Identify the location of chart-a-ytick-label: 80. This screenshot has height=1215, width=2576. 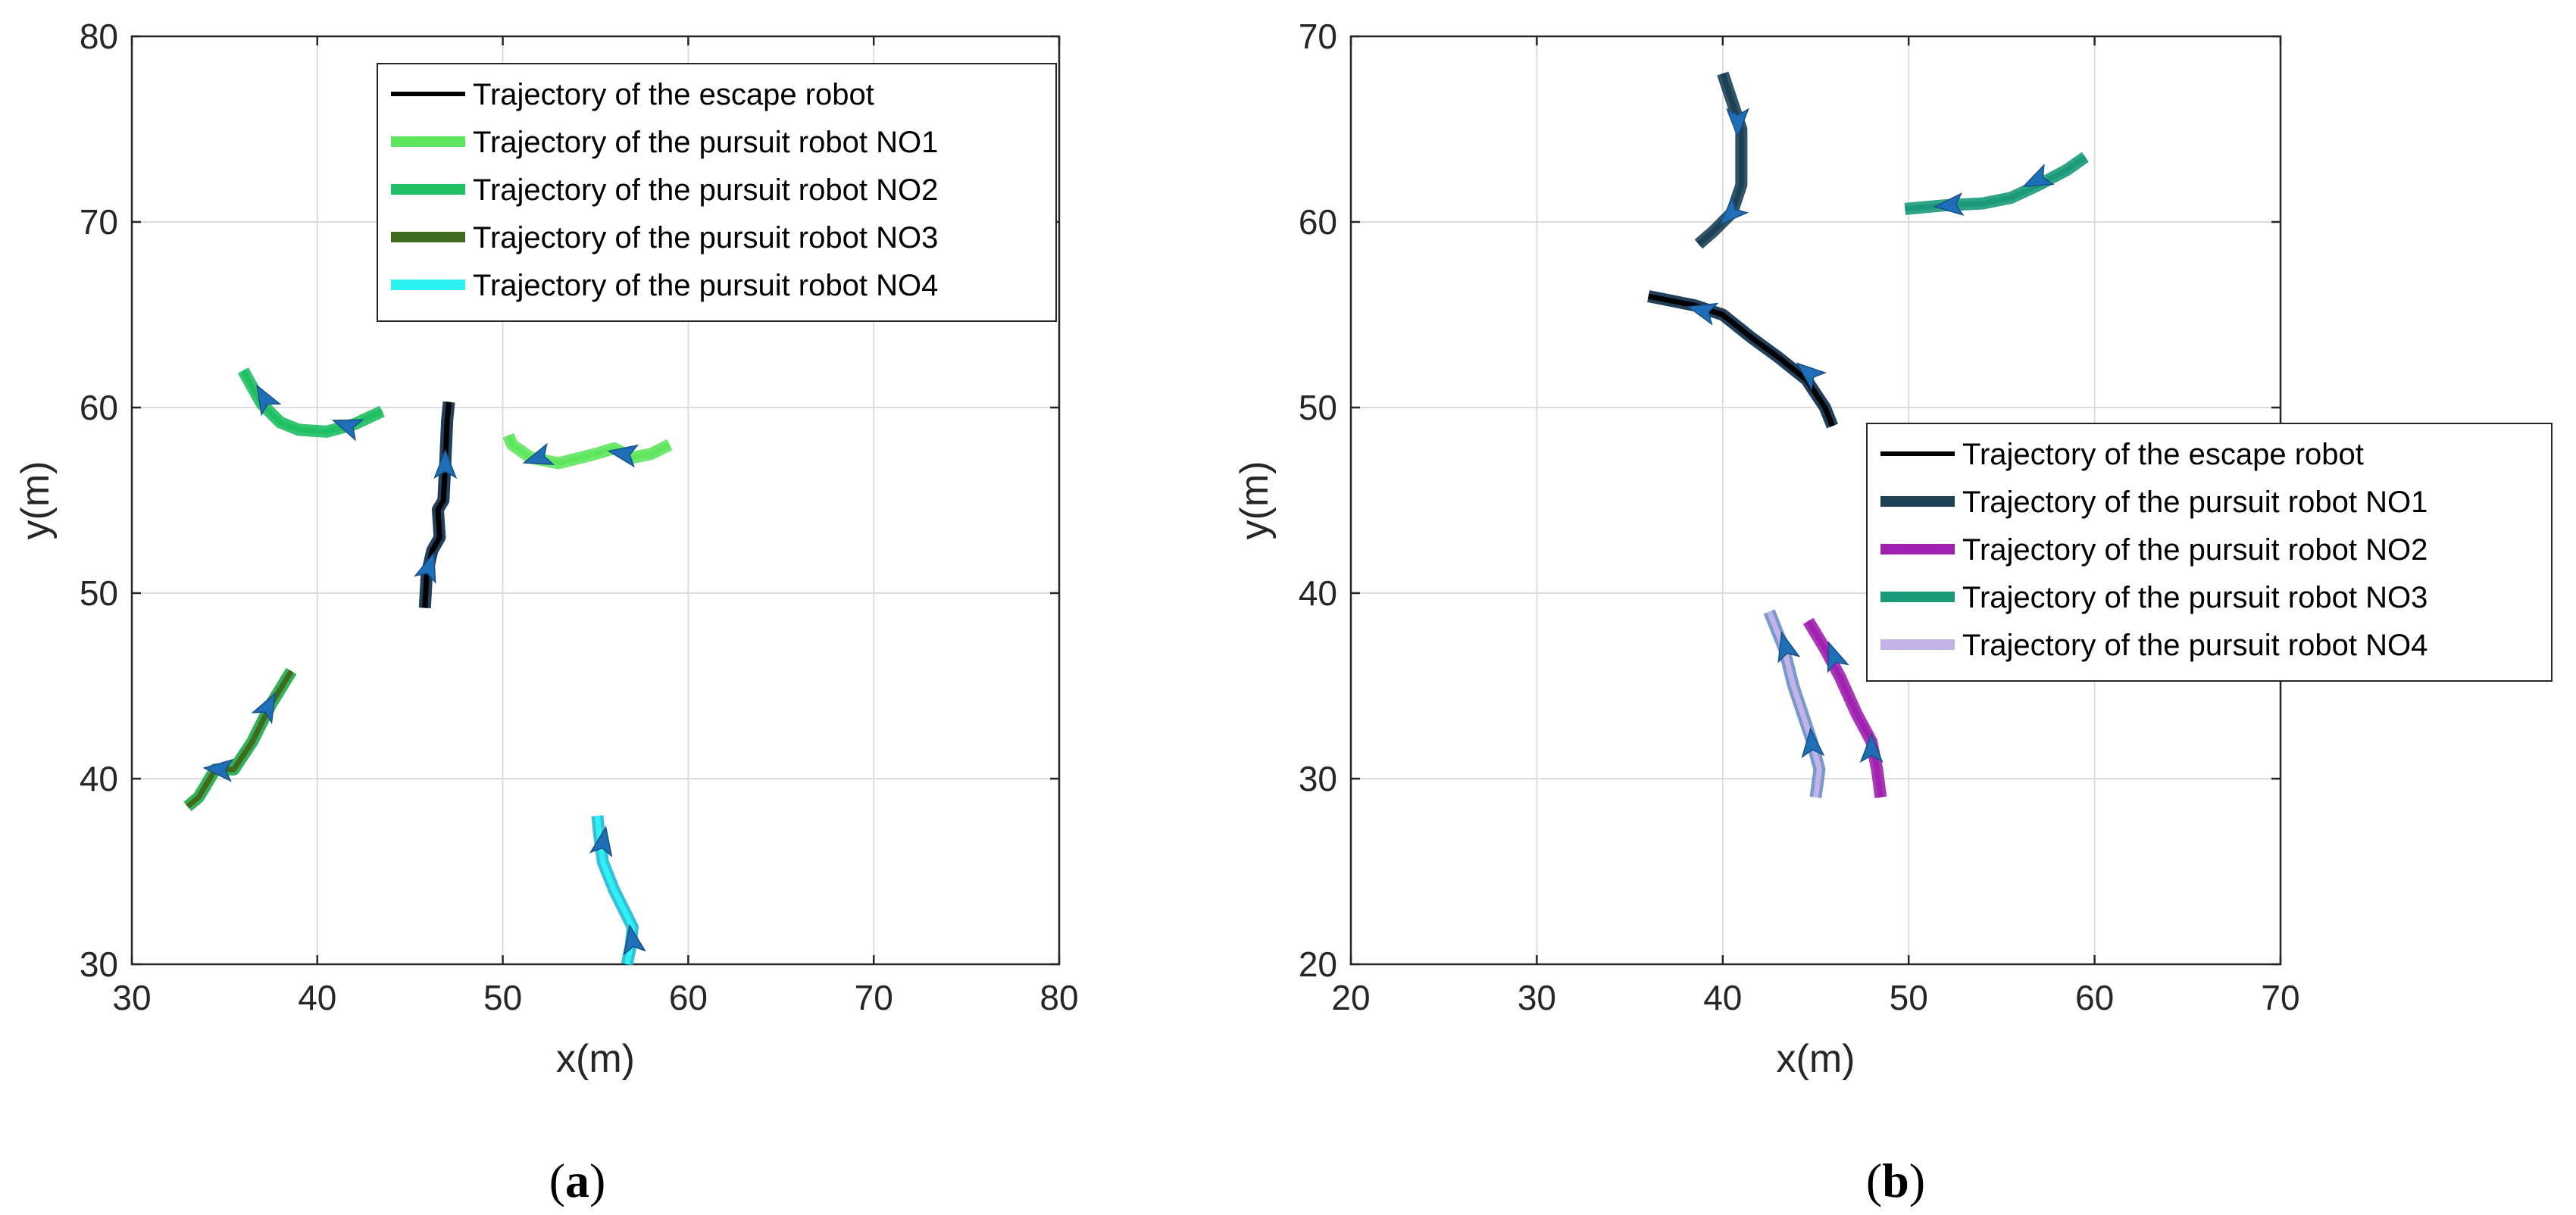
(99, 36).